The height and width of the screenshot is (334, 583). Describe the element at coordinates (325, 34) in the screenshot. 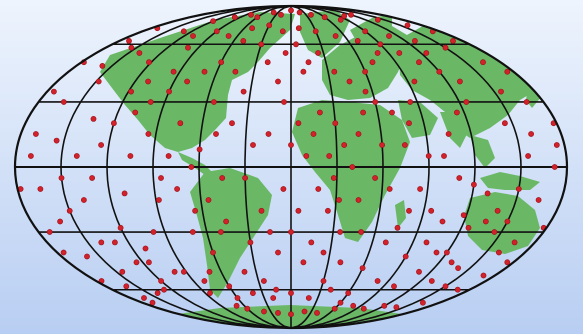

I see `land-greenland` at that location.